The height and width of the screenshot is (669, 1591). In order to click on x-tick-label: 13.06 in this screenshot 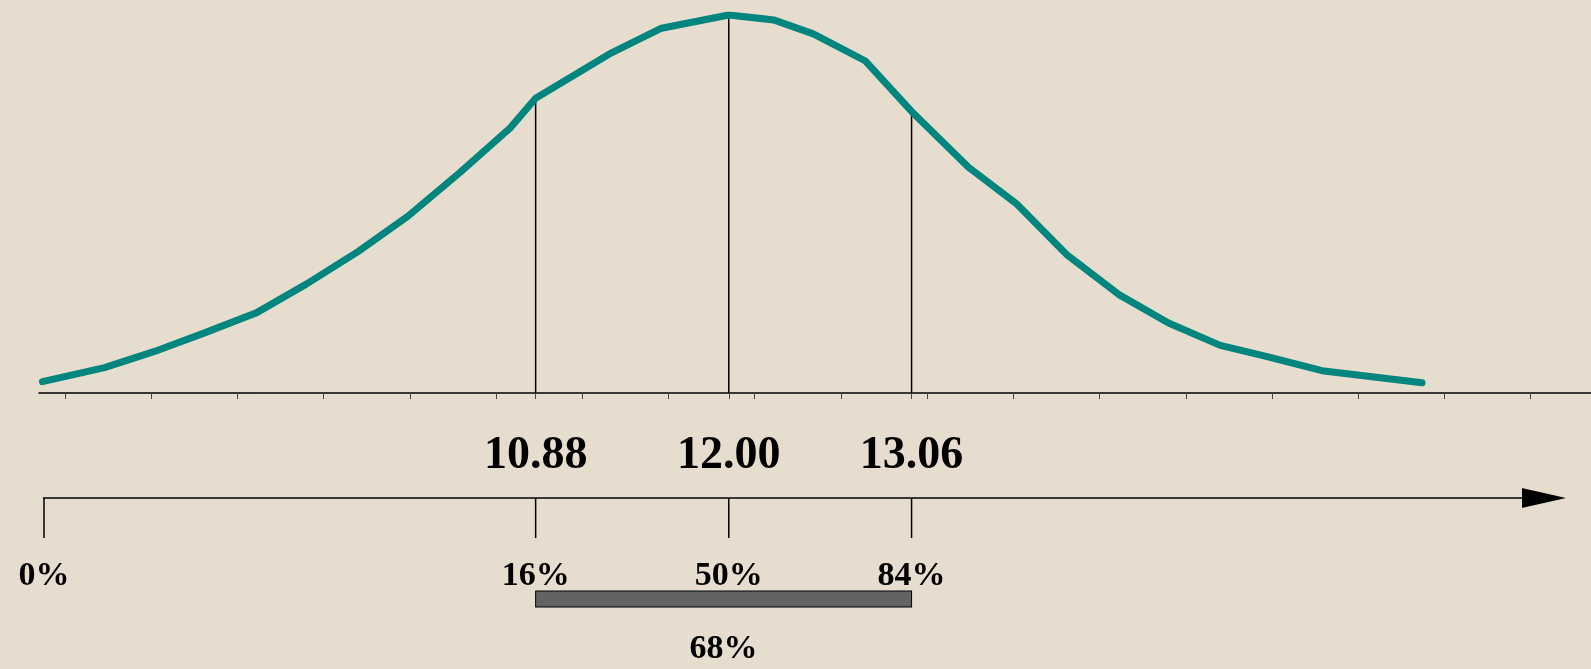, I will do `click(911, 452)`.